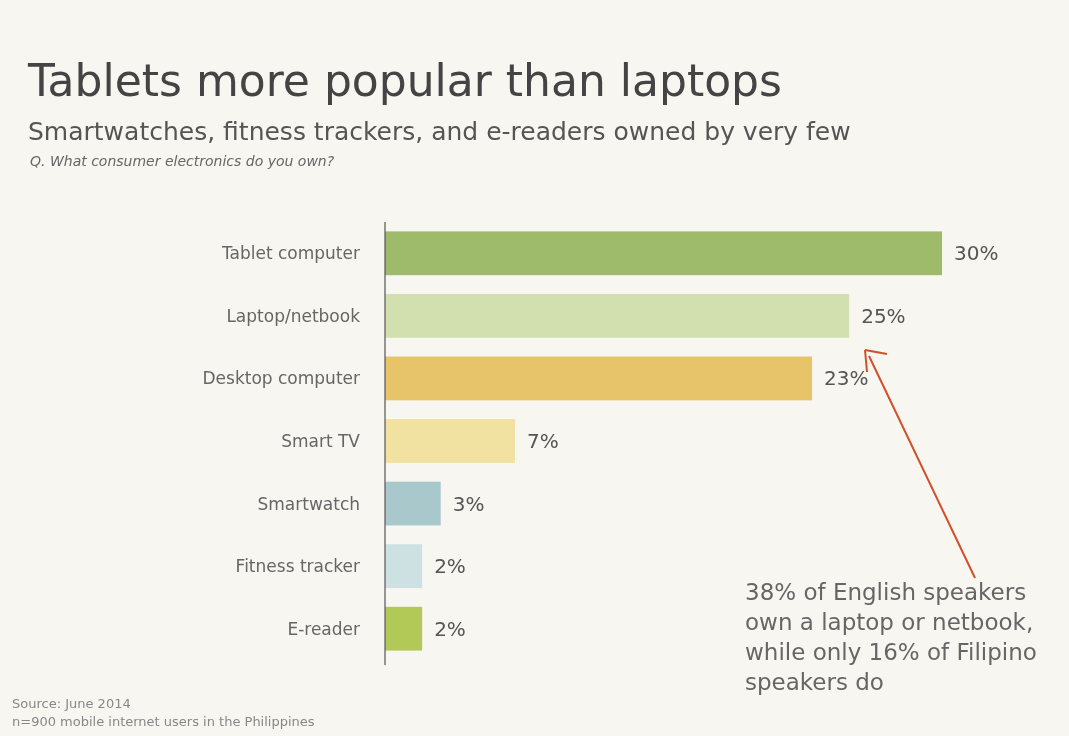  What do you see at coordinates (468, 503) in the screenshot?
I see `data-label: 3%` at bounding box center [468, 503].